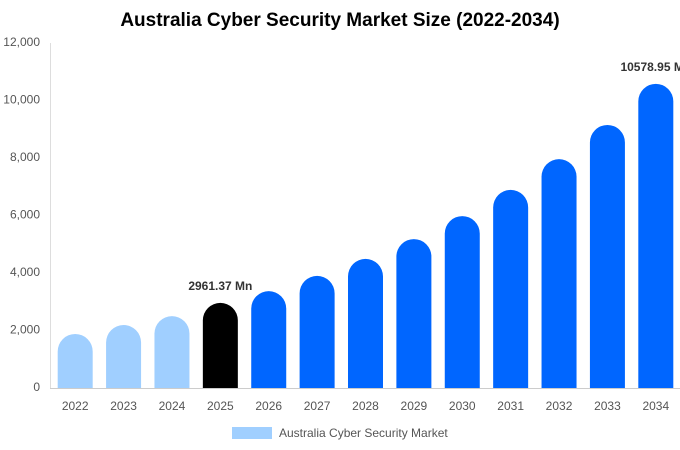 The height and width of the screenshot is (450, 680). I want to click on x-tick-label: 2024, so click(172, 406).